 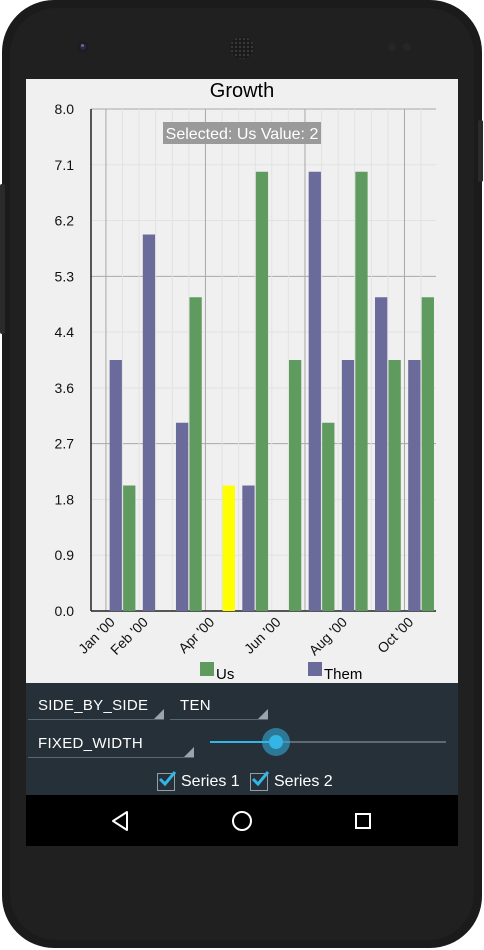 I want to click on series1-label: Series 1, so click(x=210, y=781).